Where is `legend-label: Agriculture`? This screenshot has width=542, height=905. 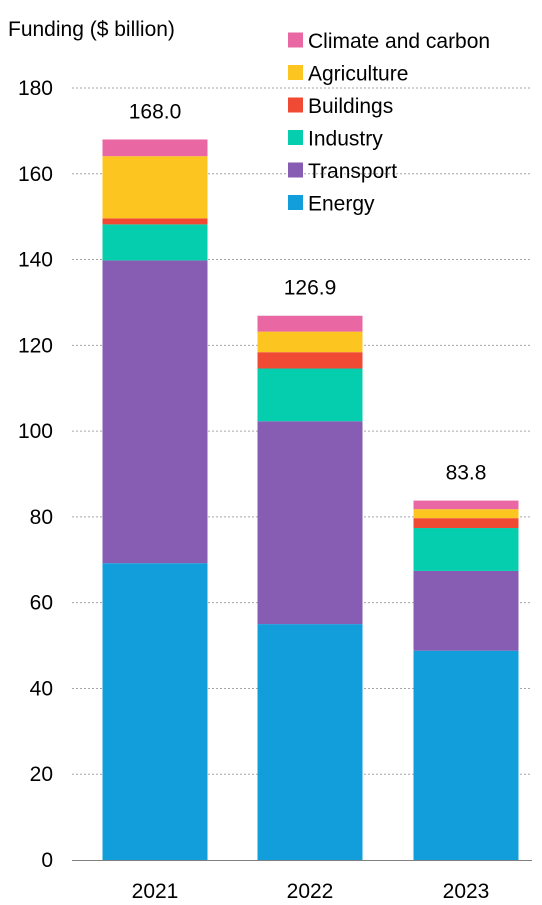
legend-label: Agriculture is located at coordinates (358, 74).